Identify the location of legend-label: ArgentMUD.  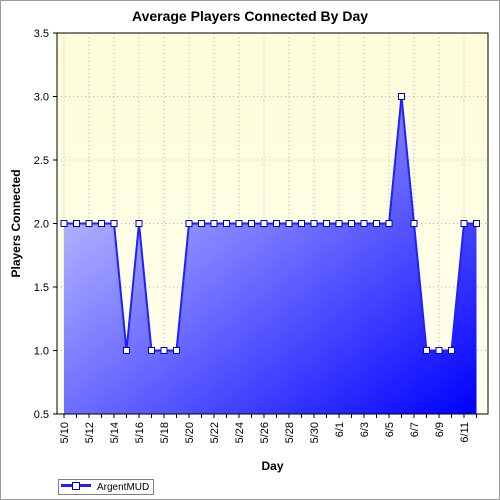
(123, 487).